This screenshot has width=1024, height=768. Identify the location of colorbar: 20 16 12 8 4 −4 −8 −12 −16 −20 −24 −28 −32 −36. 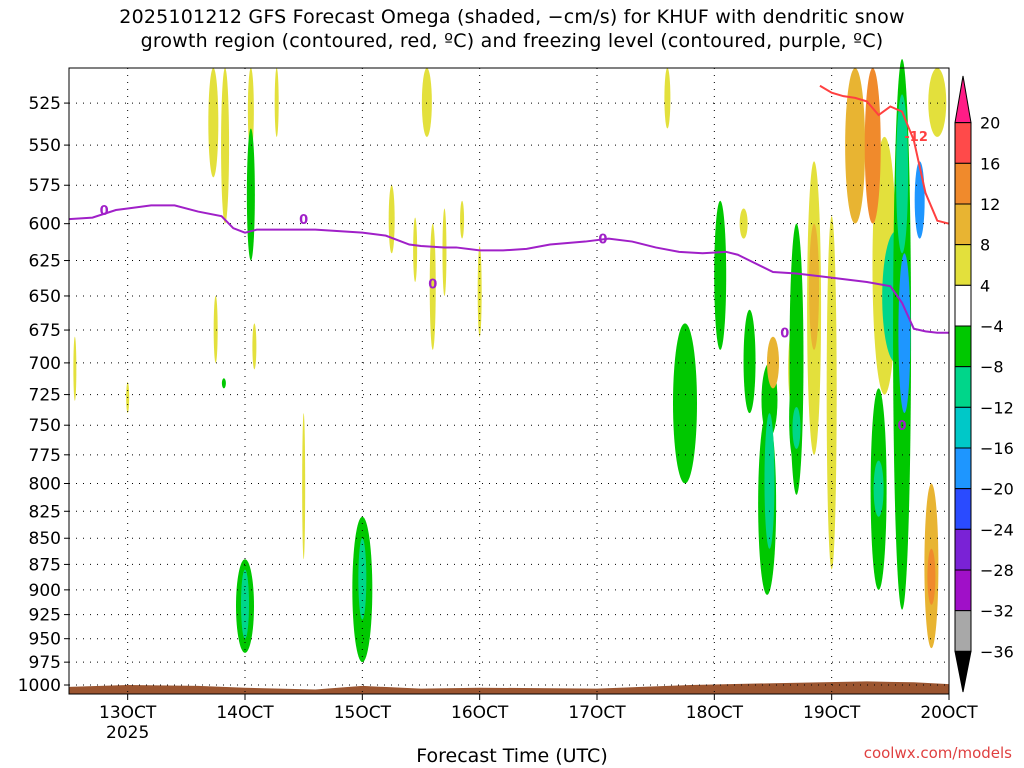
(984, 384).